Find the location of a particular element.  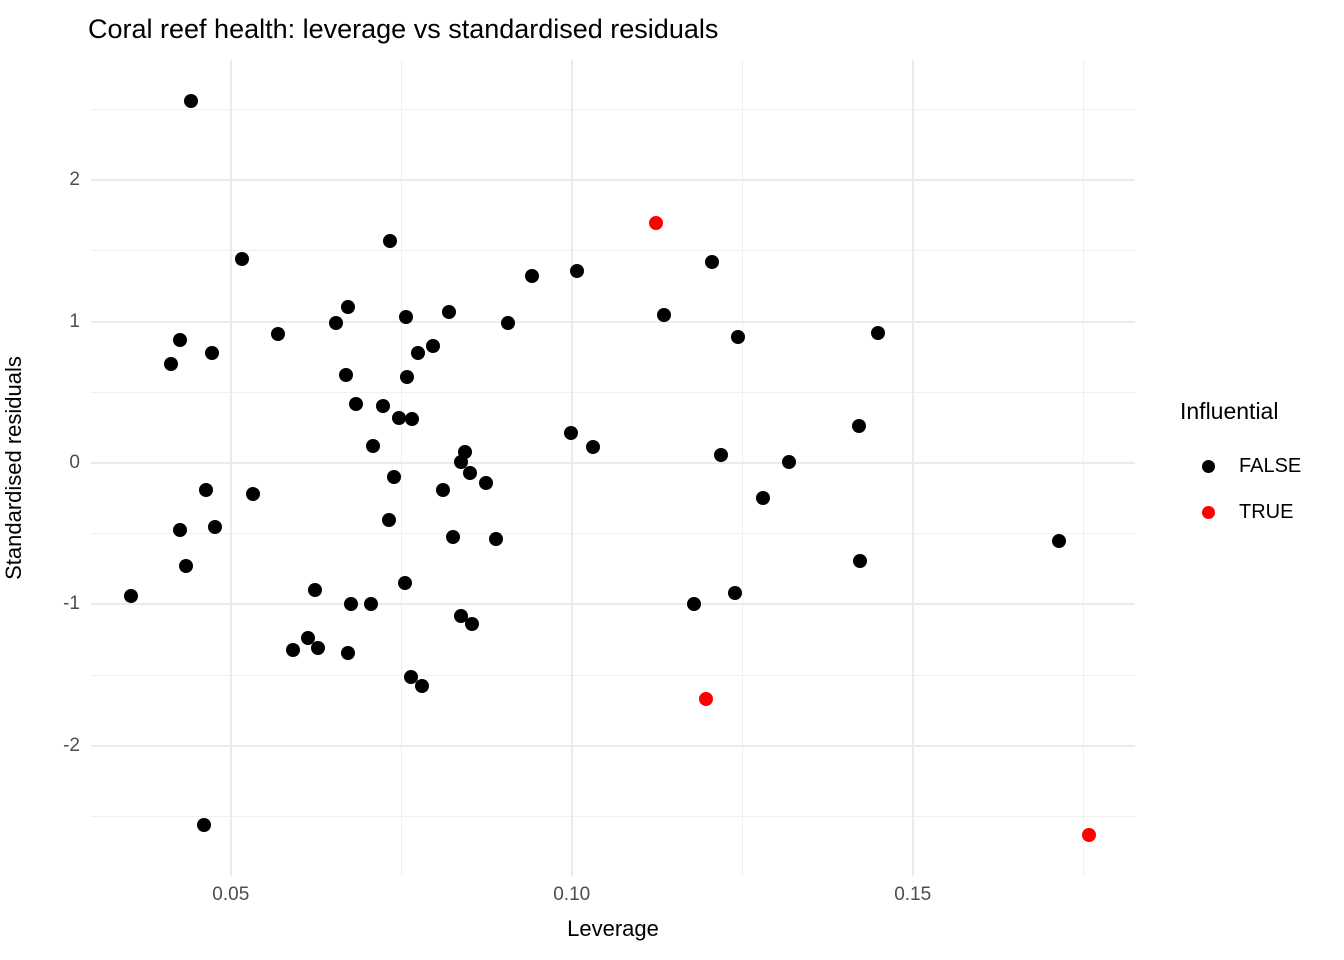

y-tick-label: -1 is located at coordinates (71, 604).